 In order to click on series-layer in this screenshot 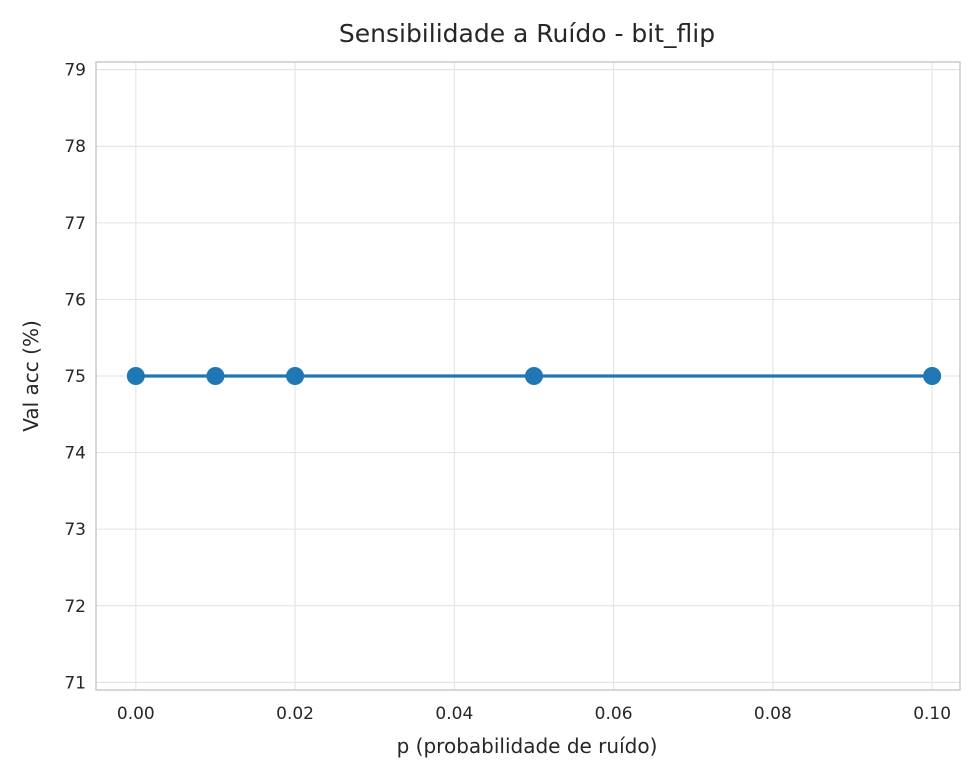, I will do `click(534, 376)`.